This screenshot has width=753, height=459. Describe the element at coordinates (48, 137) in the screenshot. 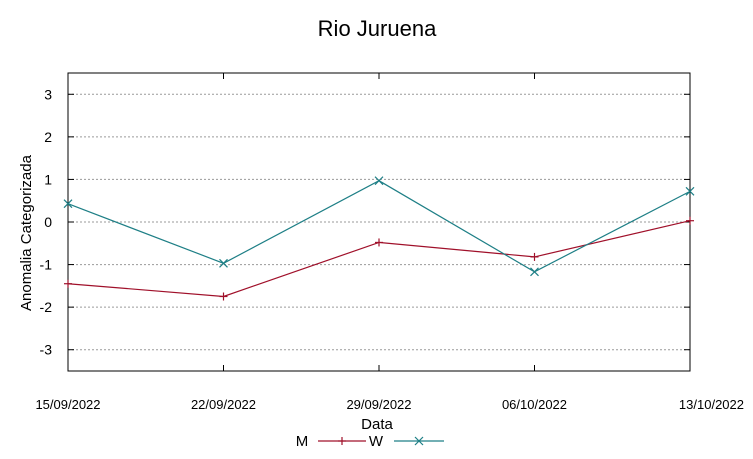

I see `y-tick-label: 2` at that location.